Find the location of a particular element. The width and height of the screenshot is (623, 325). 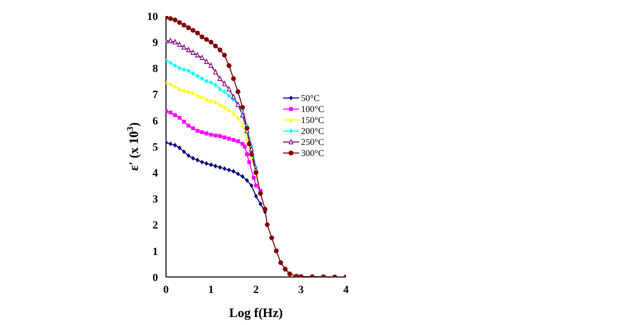

x-tick-label: 2 is located at coordinates (256, 290).